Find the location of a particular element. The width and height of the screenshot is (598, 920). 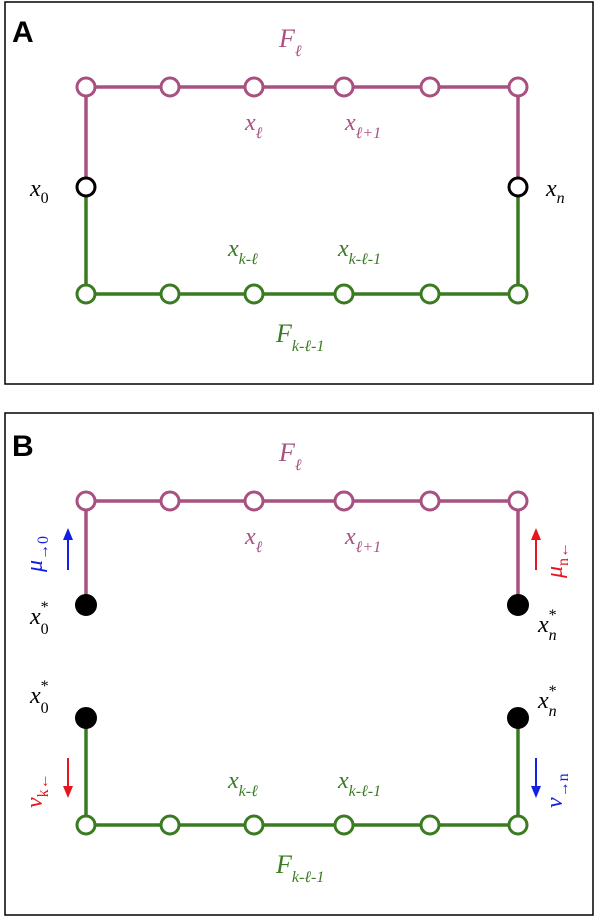

panel-a-label-x-kl: xk-ℓ is located at coordinates (242, 252).